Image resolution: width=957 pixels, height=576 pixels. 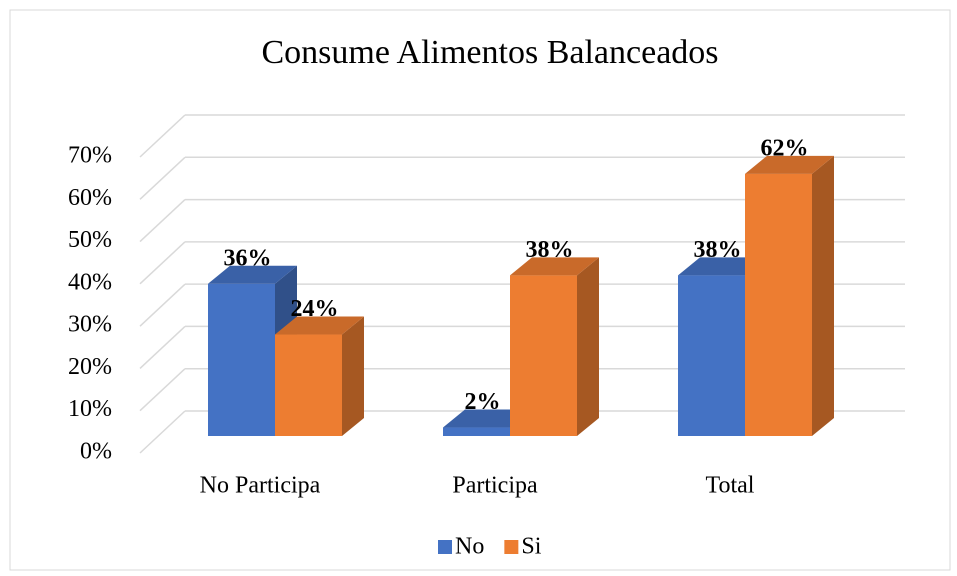 I want to click on value-label: 36%, so click(x=248, y=258).